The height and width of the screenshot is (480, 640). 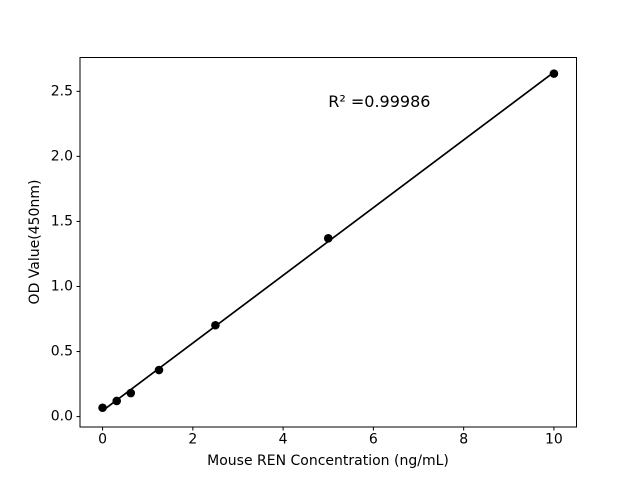 I want to click on x-tick-label: 2, so click(x=192, y=440).